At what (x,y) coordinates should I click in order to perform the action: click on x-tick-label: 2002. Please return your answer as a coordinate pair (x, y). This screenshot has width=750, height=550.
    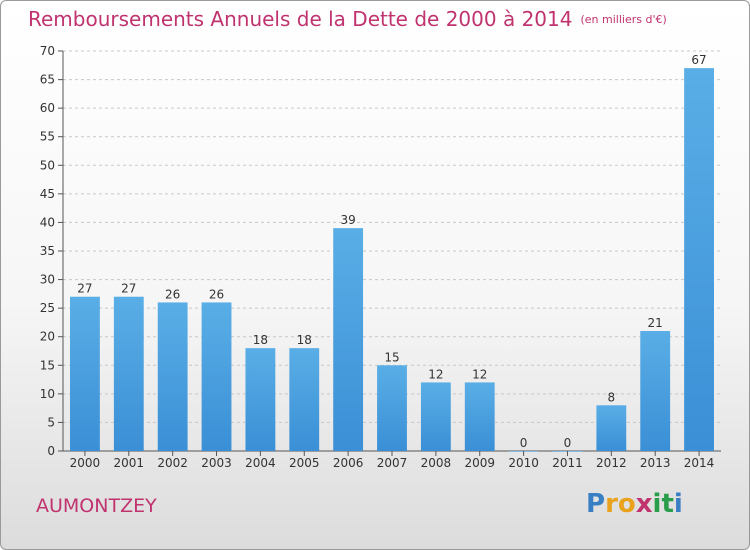
    Looking at the image, I should click on (172, 463).